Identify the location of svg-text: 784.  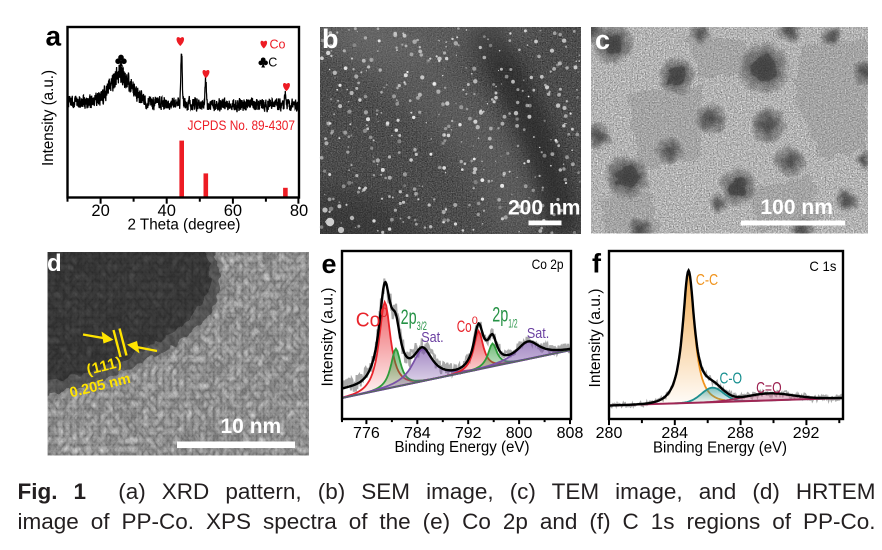
(417, 433).